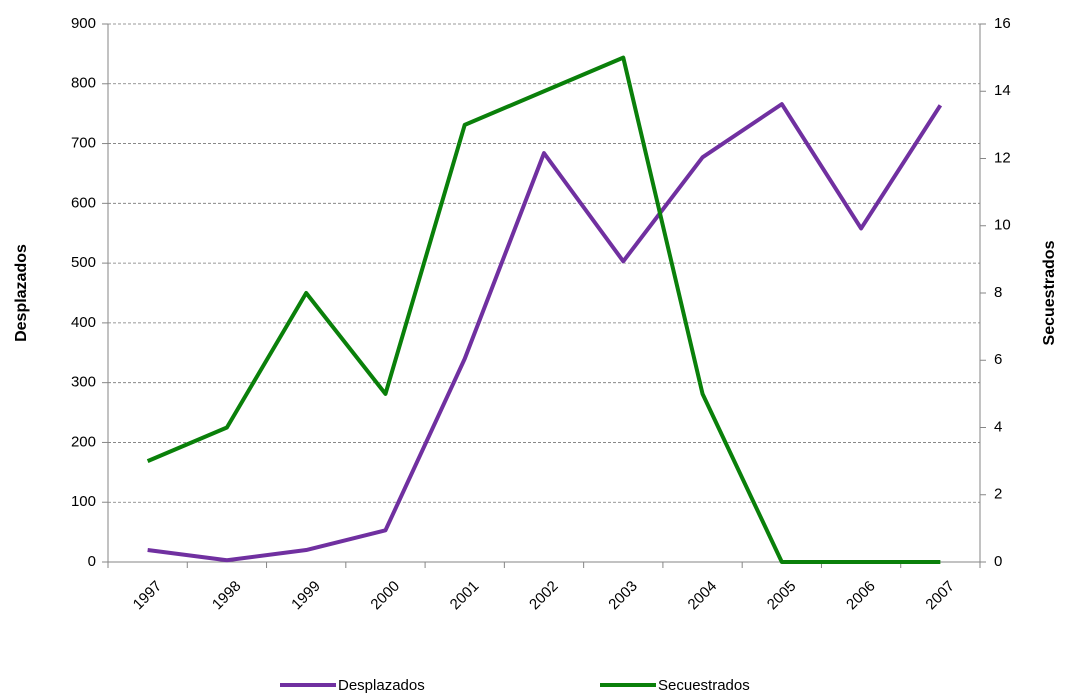 The image size is (1069, 695). What do you see at coordinates (1002, 90) in the screenshot?
I see `y2-tick-label: 14` at bounding box center [1002, 90].